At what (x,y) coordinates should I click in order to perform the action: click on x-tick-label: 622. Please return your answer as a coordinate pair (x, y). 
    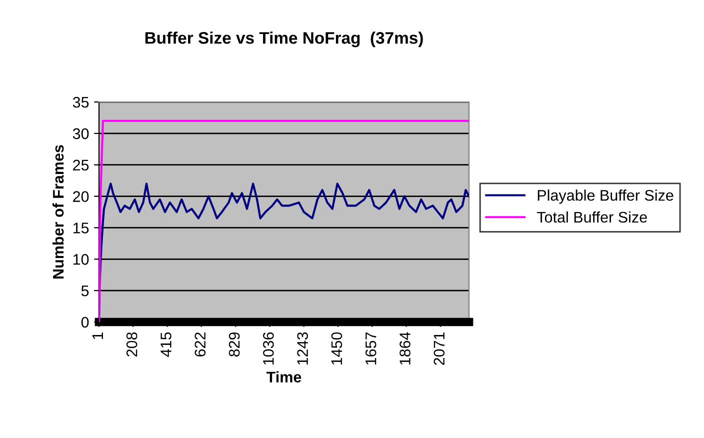
    Looking at the image, I should click on (200, 344).